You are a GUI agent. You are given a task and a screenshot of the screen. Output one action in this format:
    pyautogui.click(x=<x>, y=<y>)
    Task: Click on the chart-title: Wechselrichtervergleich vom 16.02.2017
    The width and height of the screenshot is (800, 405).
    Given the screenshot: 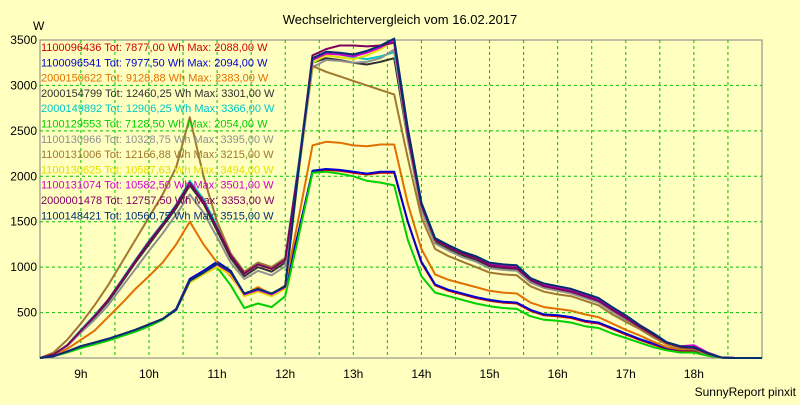 What is the action you would take?
    pyautogui.click(x=400, y=19)
    